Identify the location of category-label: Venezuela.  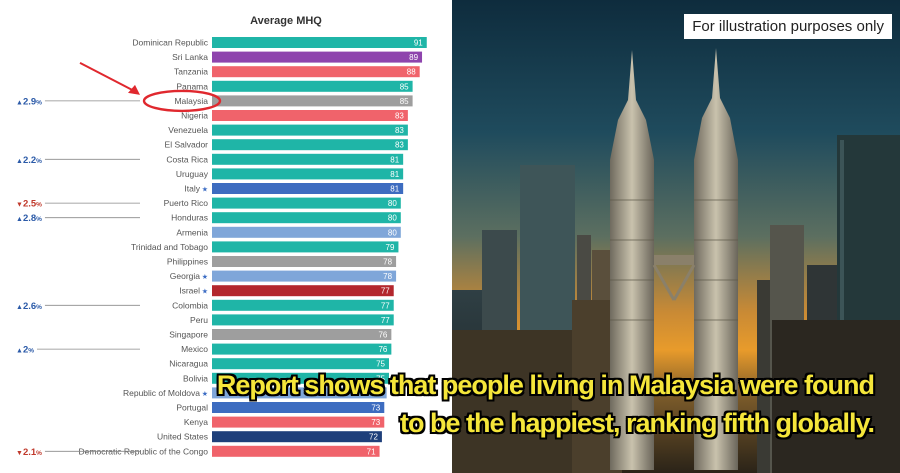
(188, 130).